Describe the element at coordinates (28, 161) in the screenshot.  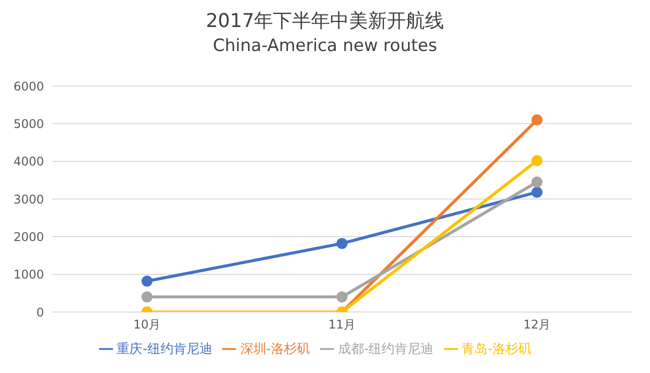
I see `y-tick-label: 4000` at that location.